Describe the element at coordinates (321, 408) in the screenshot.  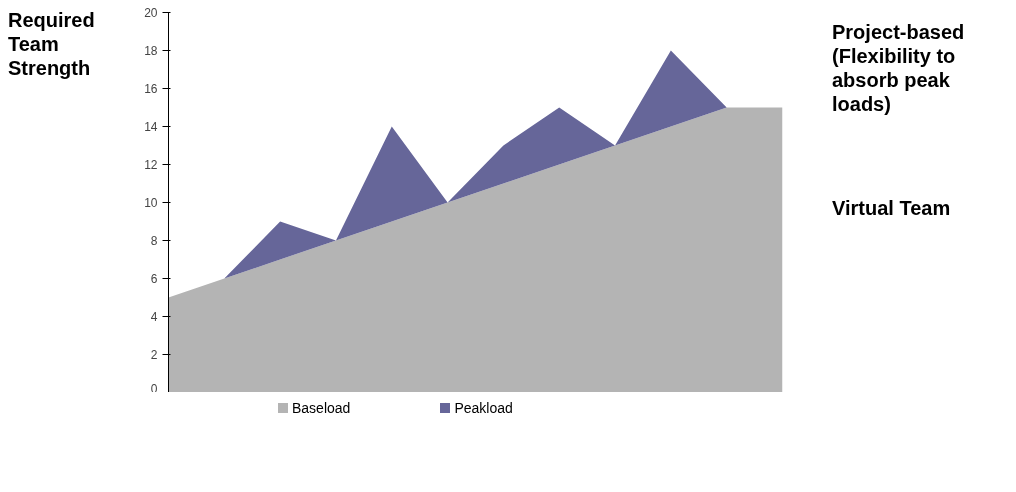
I see `legend-label: Baseload` at that location.